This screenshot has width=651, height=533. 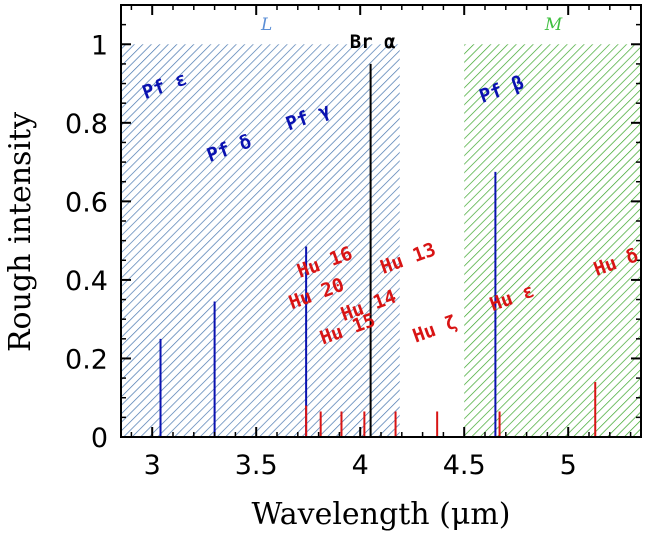 What do you see at coordinates (360, 465) in the screenshot?
I see `x-tick-label-4: 4` at bounding box center [360, 465].